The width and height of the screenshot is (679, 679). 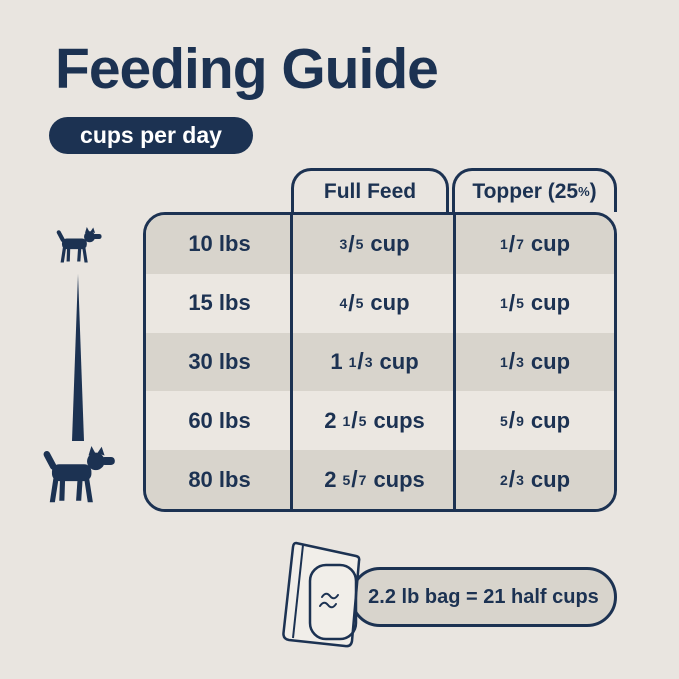 I want to click on weight-label: 80 lbs, so click(x=219, y=479).